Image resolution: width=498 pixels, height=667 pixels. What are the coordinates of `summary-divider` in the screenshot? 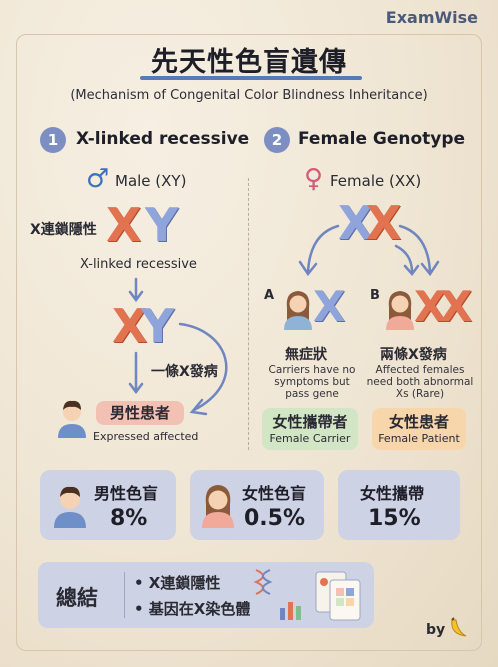 It's located at (124, 595).